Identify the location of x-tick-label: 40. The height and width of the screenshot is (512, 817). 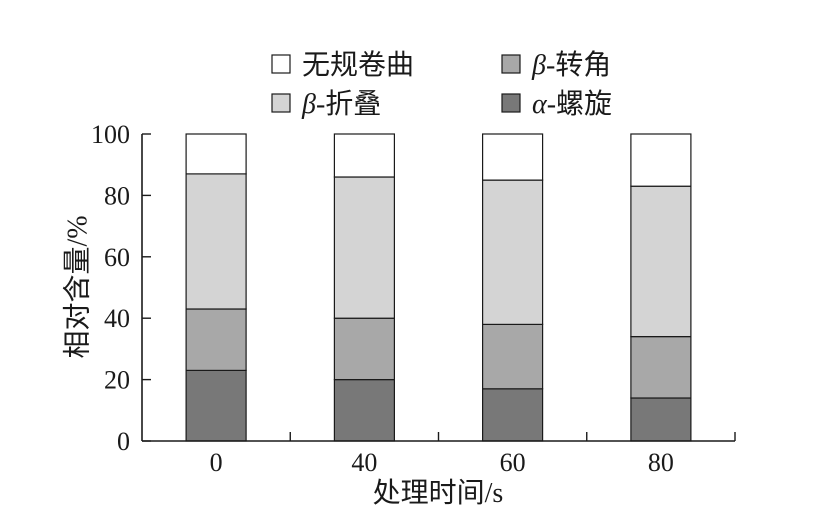
(364, 462).